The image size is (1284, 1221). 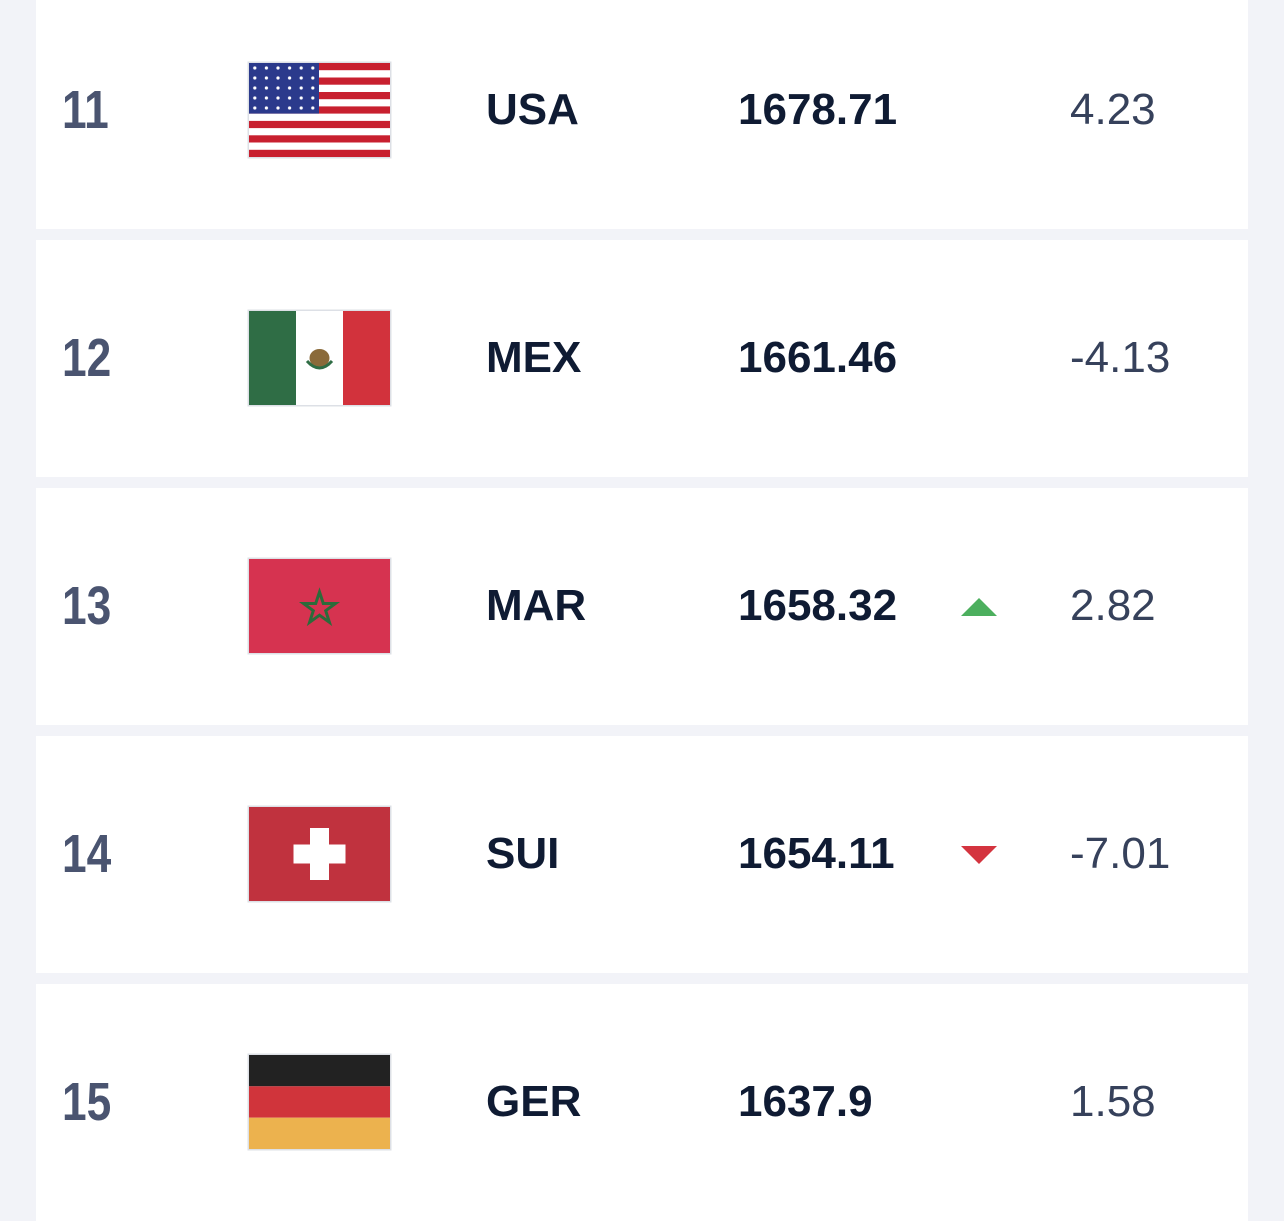 I want to click on team: MAR, so click(x=536, y=605).